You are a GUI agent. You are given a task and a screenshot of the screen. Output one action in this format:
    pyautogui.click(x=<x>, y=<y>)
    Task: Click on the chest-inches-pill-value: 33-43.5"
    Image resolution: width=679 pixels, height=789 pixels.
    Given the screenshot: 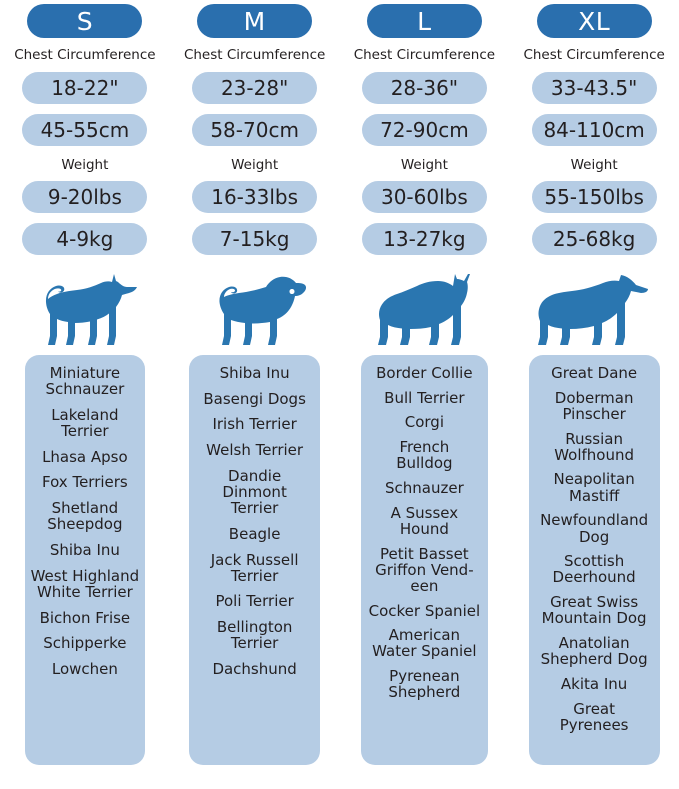 What is the action you would take?
    pyautogui.click(x=594, y=87)
    